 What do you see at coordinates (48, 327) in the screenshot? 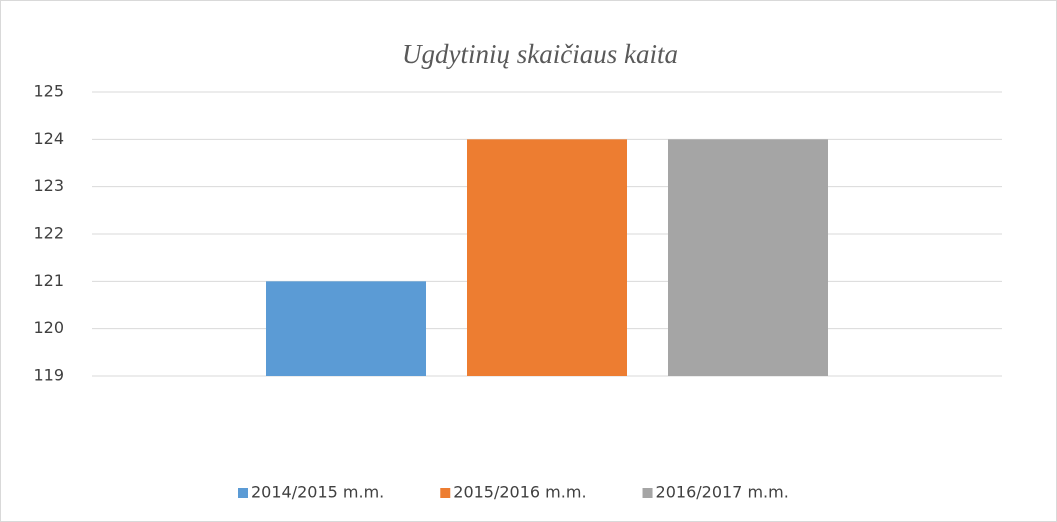
I see `y-tick-label: 120` at bounding box center [48, 327].